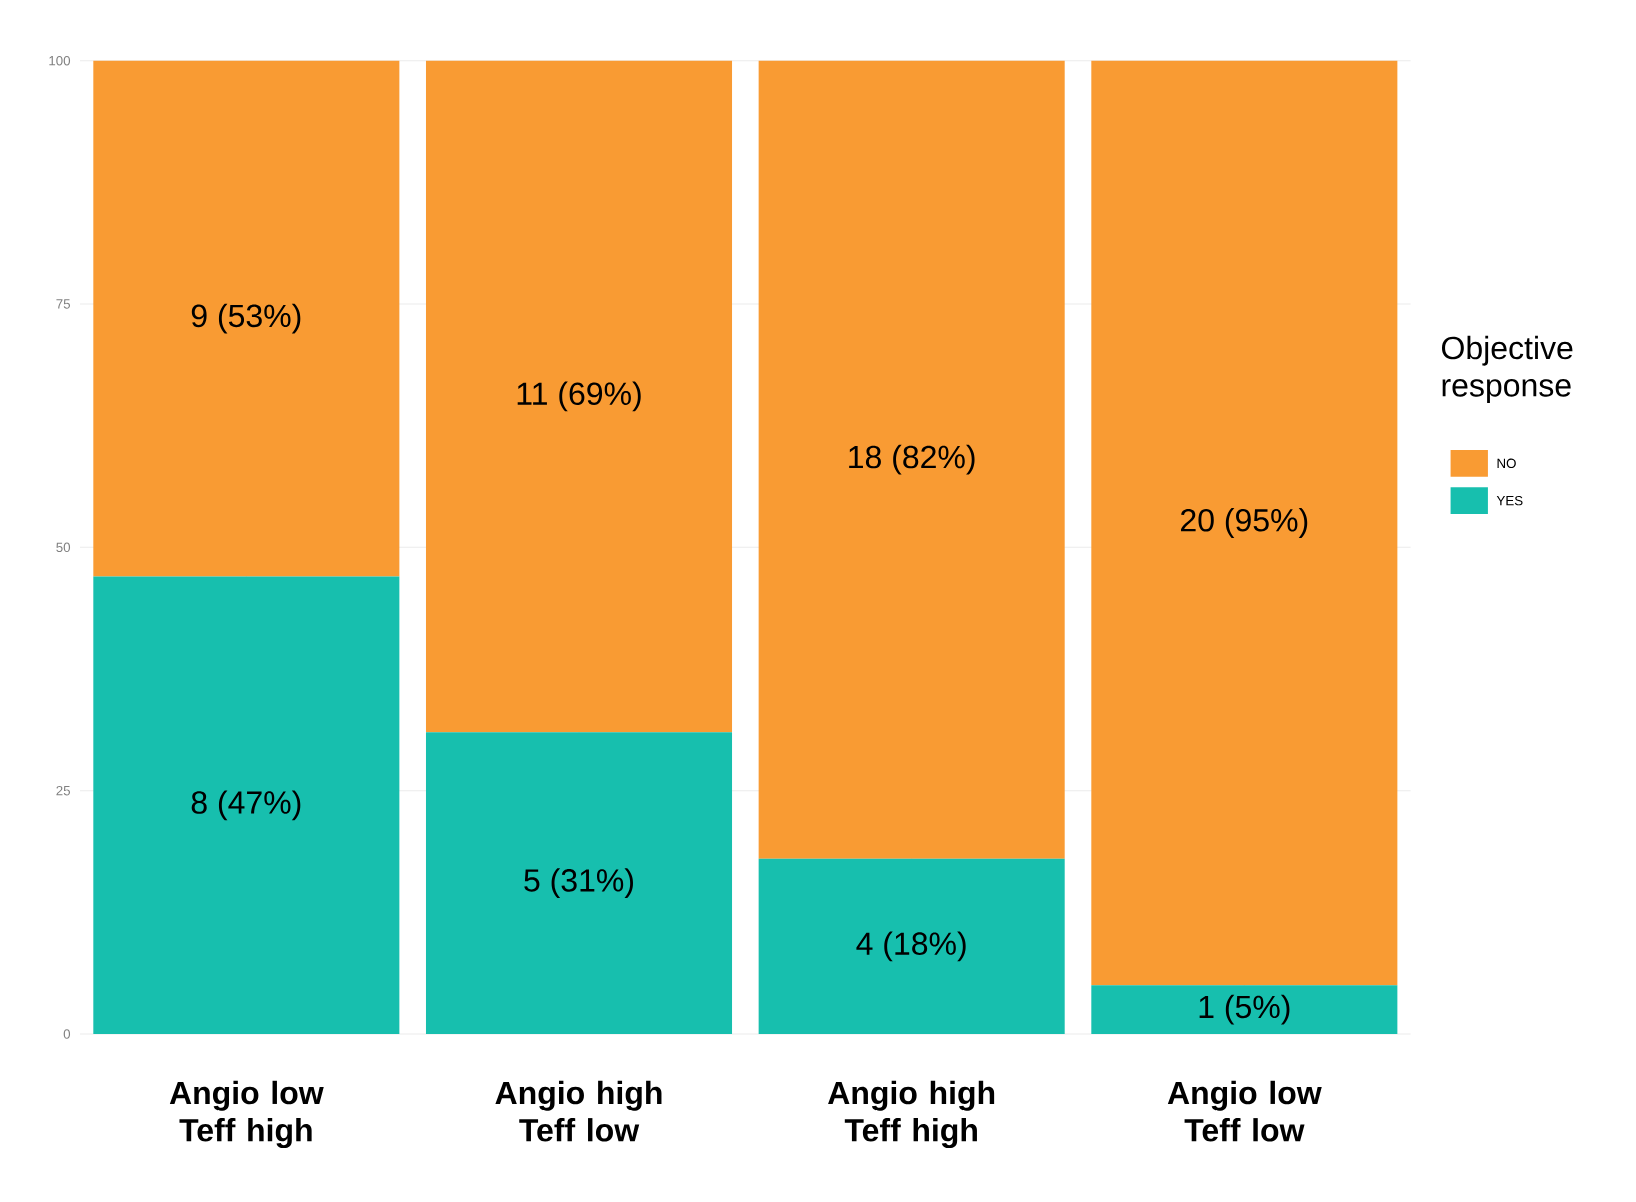 The width and height of the screenshot is (1636, 1202). Describe the element at coordinates (1244, 1111) in the screenshot. I see `x-tick-label: Angio low Teff low` at that location.